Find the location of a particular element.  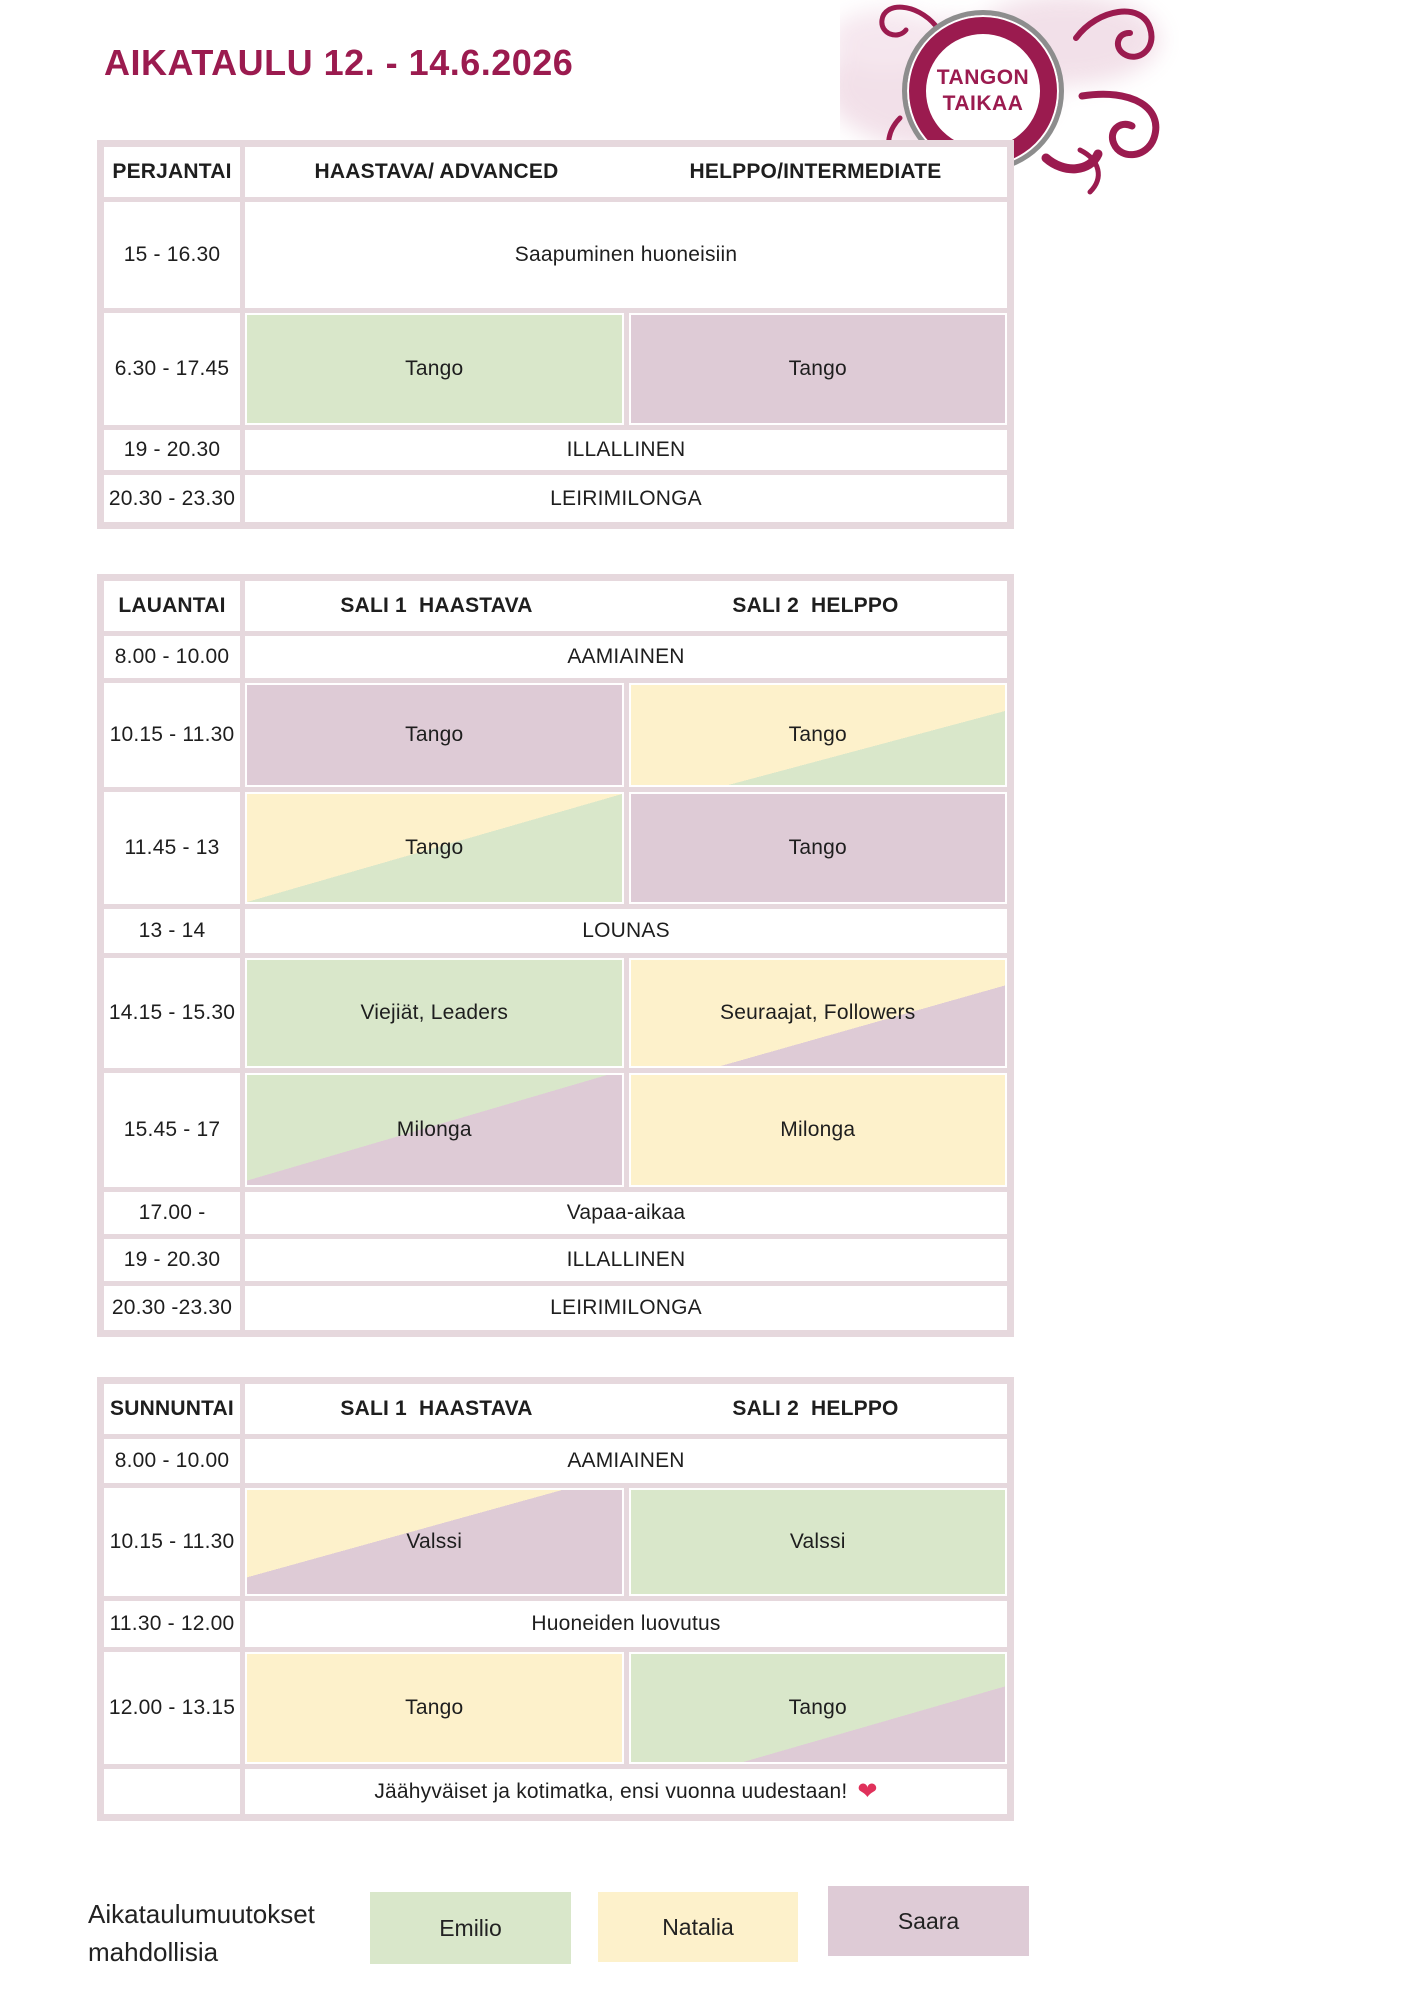

legend-item-emilio: Emilio is located at coordinates (470, 1928).